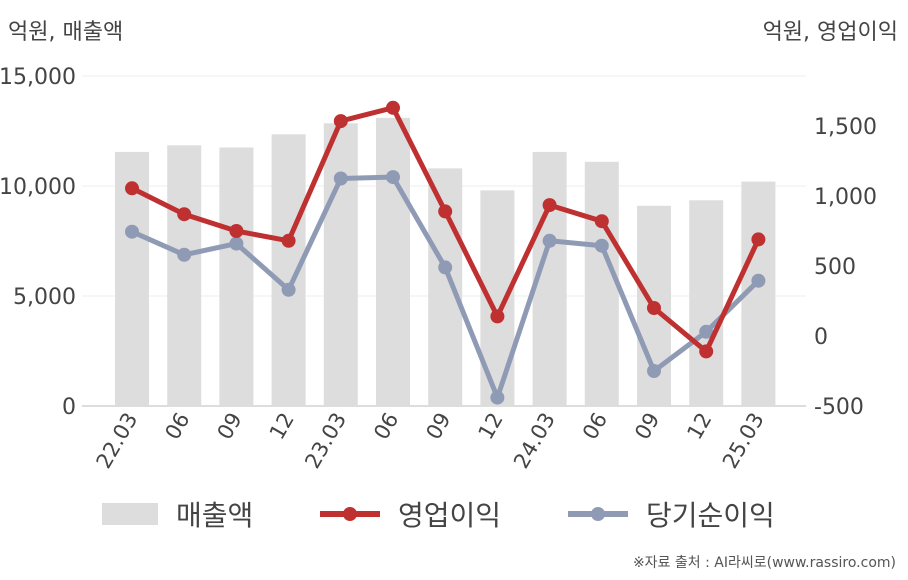 The height and width of the screenshot is (580, 908). Describe the element at coordinates (743, 441) in the screenshot. I see `x-tick-label: 25.03` at that location.